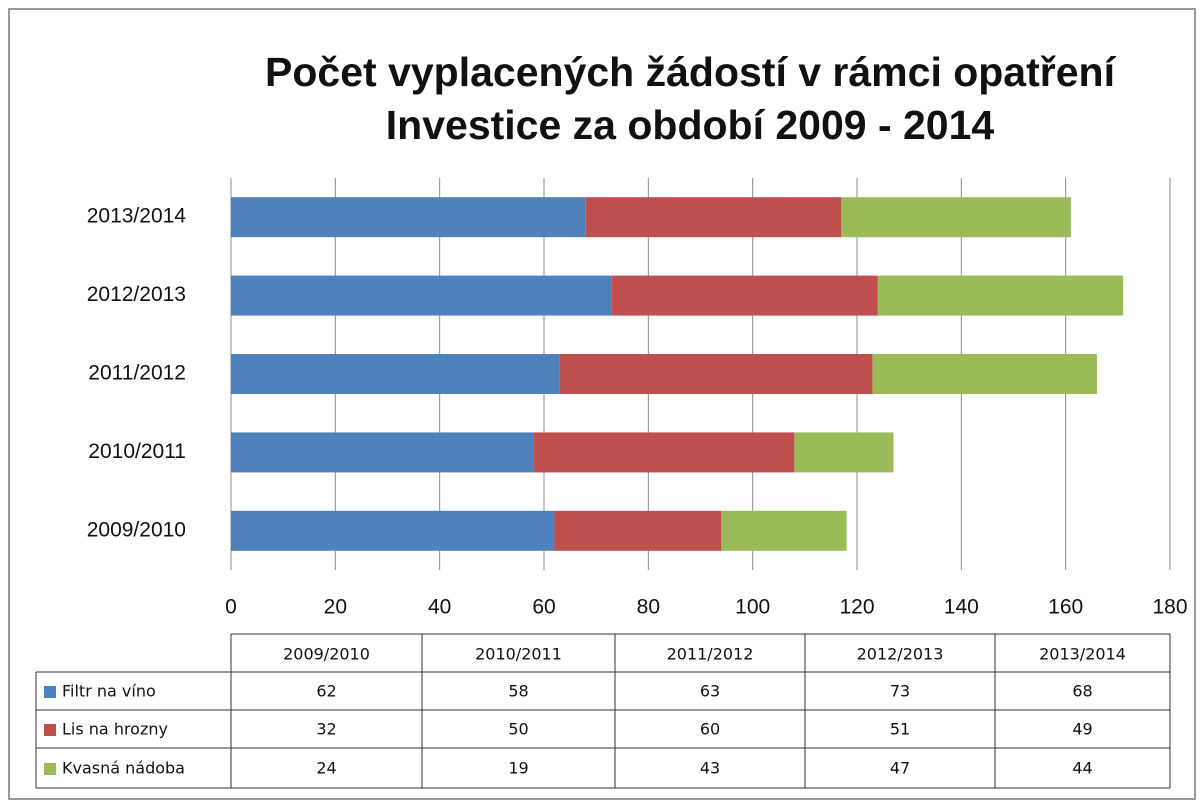 This screenshot has width=1204, height=807. I want to click on x-tick-label: 60, so click(543, 607).